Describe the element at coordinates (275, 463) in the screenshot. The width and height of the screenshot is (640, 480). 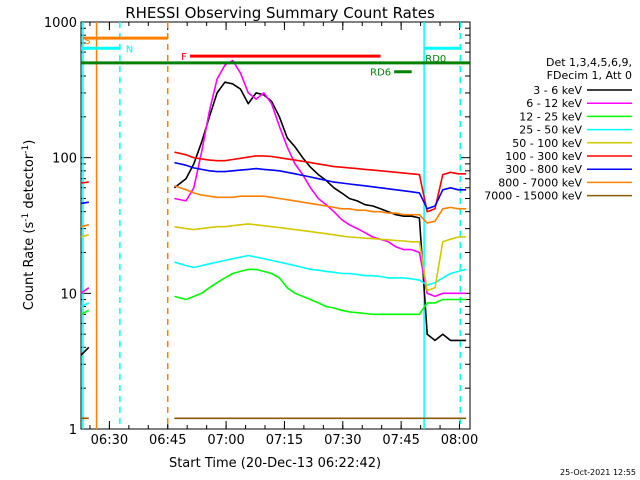
I see `x-axis-label: Start Time (20-Dec-13 06:22:42)` at that location.